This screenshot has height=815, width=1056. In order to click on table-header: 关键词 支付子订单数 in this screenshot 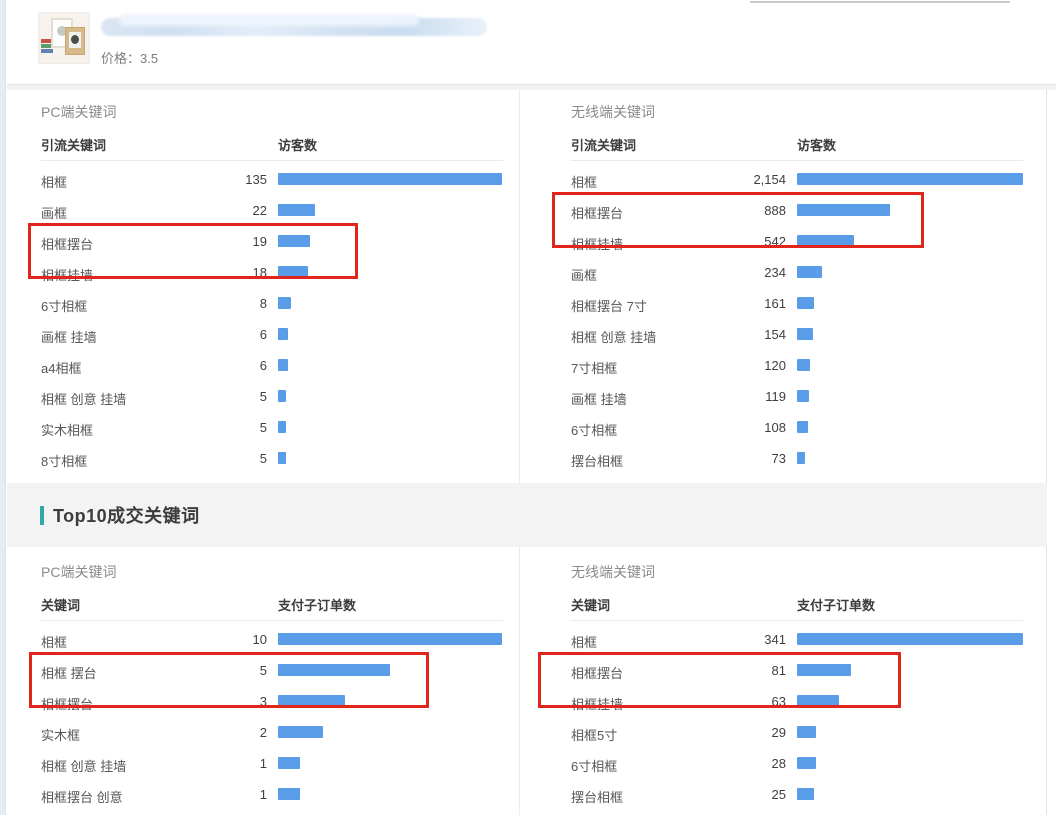, I will do `click(797, 604)`.